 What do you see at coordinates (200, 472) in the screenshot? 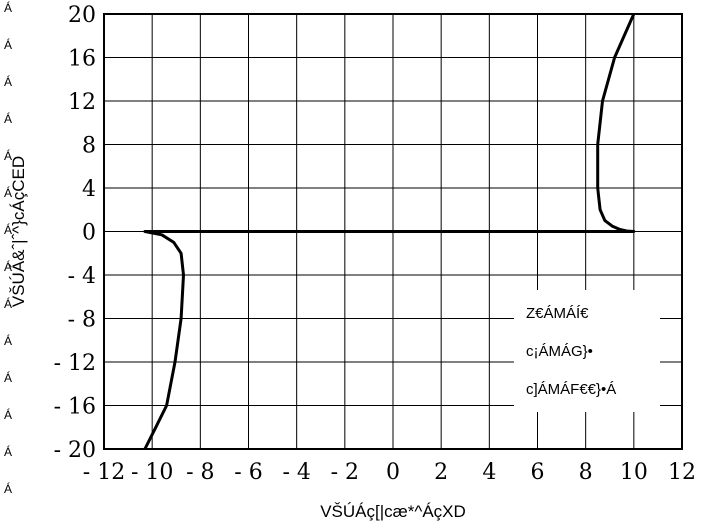
I see `x-tick-label: - 8` at bounding box center [200, 472].